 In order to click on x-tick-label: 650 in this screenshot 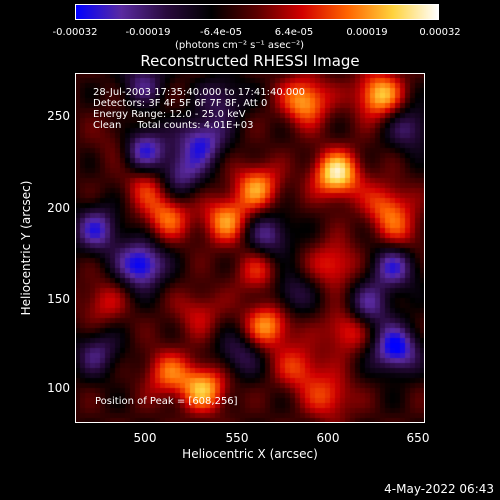, I will do `click(418, 438)`.